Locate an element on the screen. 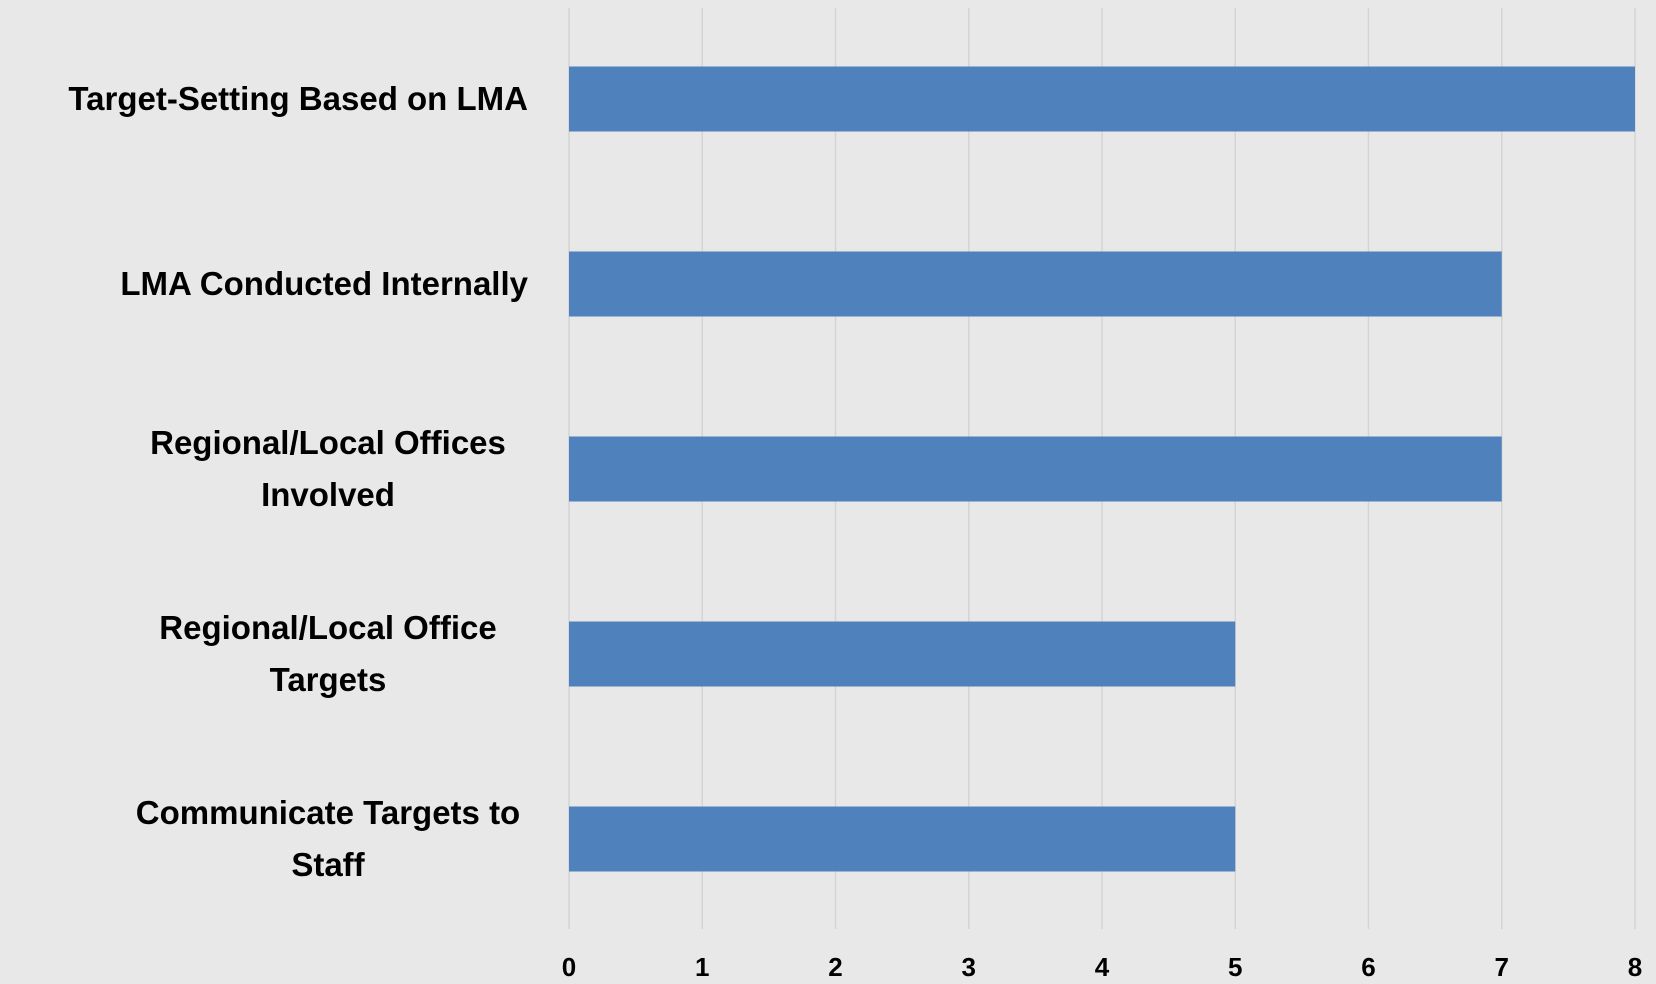 Image resolution: width=1656 pixels, height=984 pixels. y-tick-label: Regional/Local Office Targets is located at coordinates (328, 653).